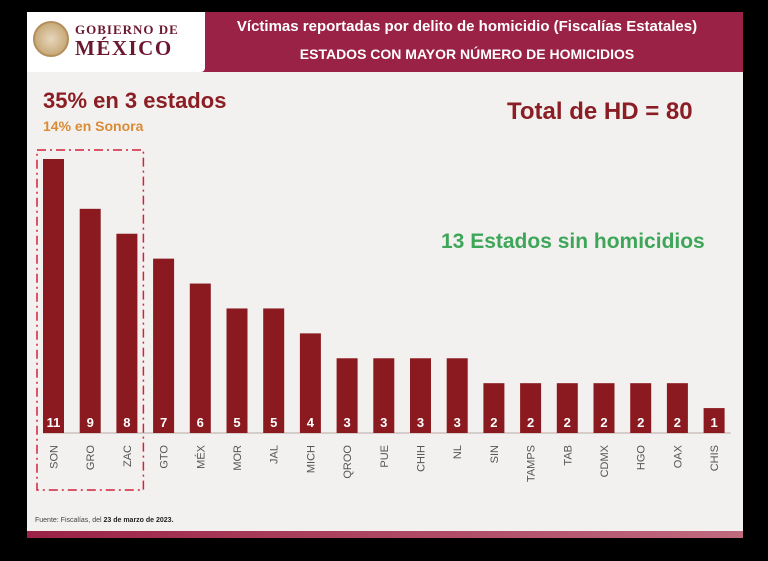 The height and width of the screenshot is (561, 768). Describe the element at coordinates (385, 456) in the screenshot. I see `category-label-pue: PUE` at that location.